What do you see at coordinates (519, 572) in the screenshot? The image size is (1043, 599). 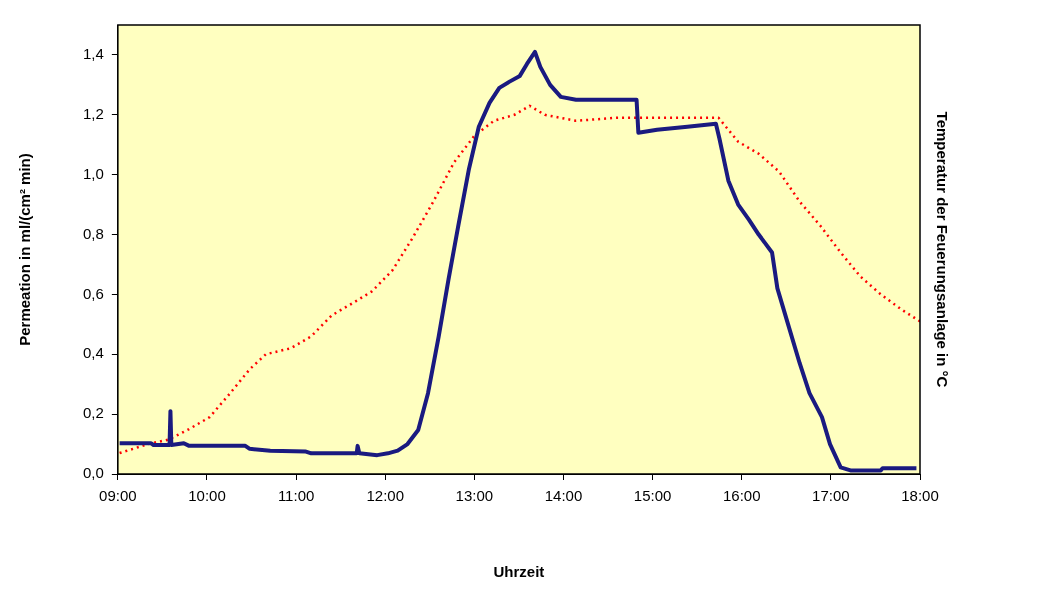 I see `x-axis-title: Uhrzeit` at bounding box center [519, 572].